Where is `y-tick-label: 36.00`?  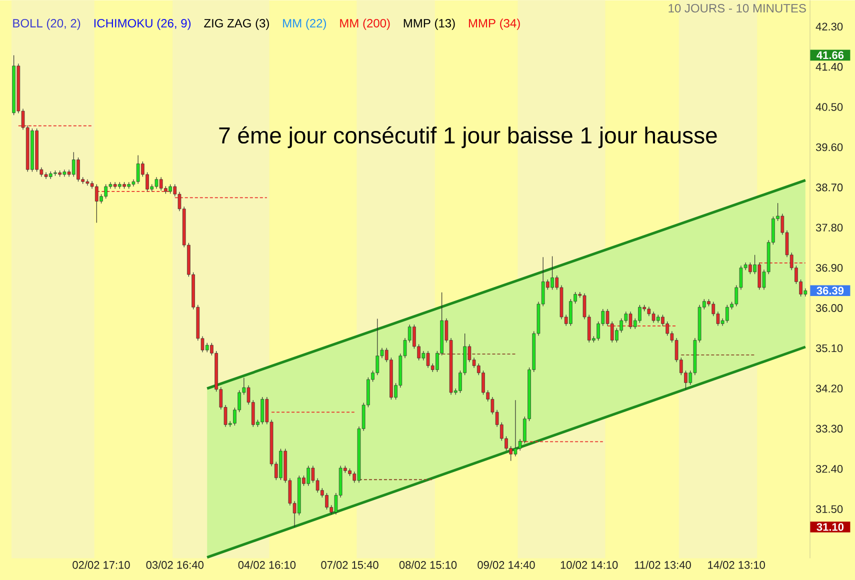
y-tick-label: 36.00 is located at coordinates (829, 308).